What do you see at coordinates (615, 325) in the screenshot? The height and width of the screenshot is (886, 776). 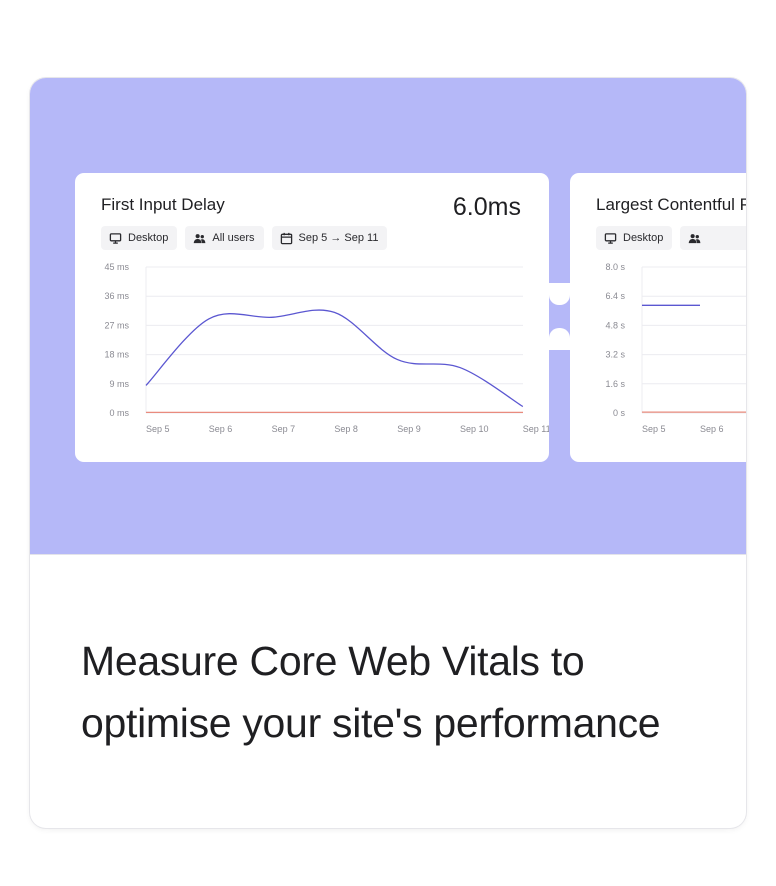 I see `y-tick-label: 4.8 s` at bounding box center [615, 325].